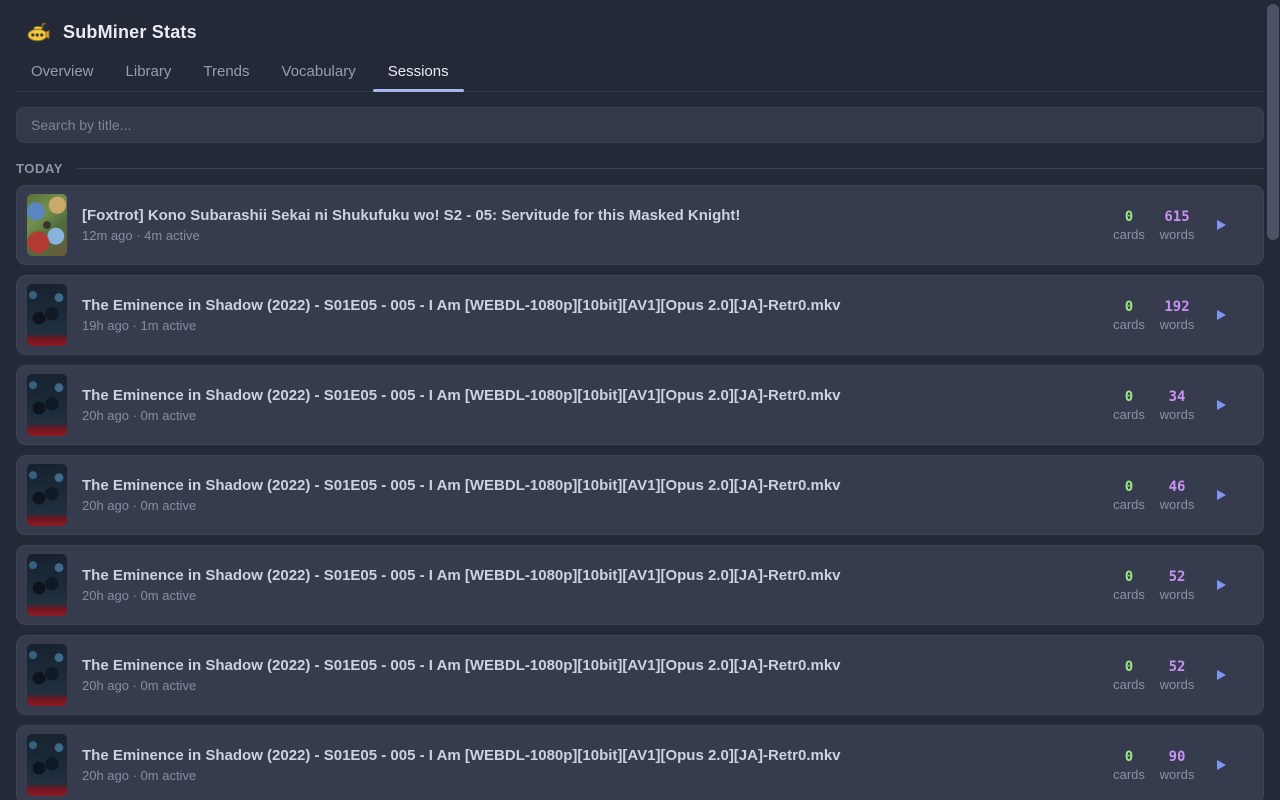  I want to click on tab-vocabulary: Vocabulary, so click(319, 71).